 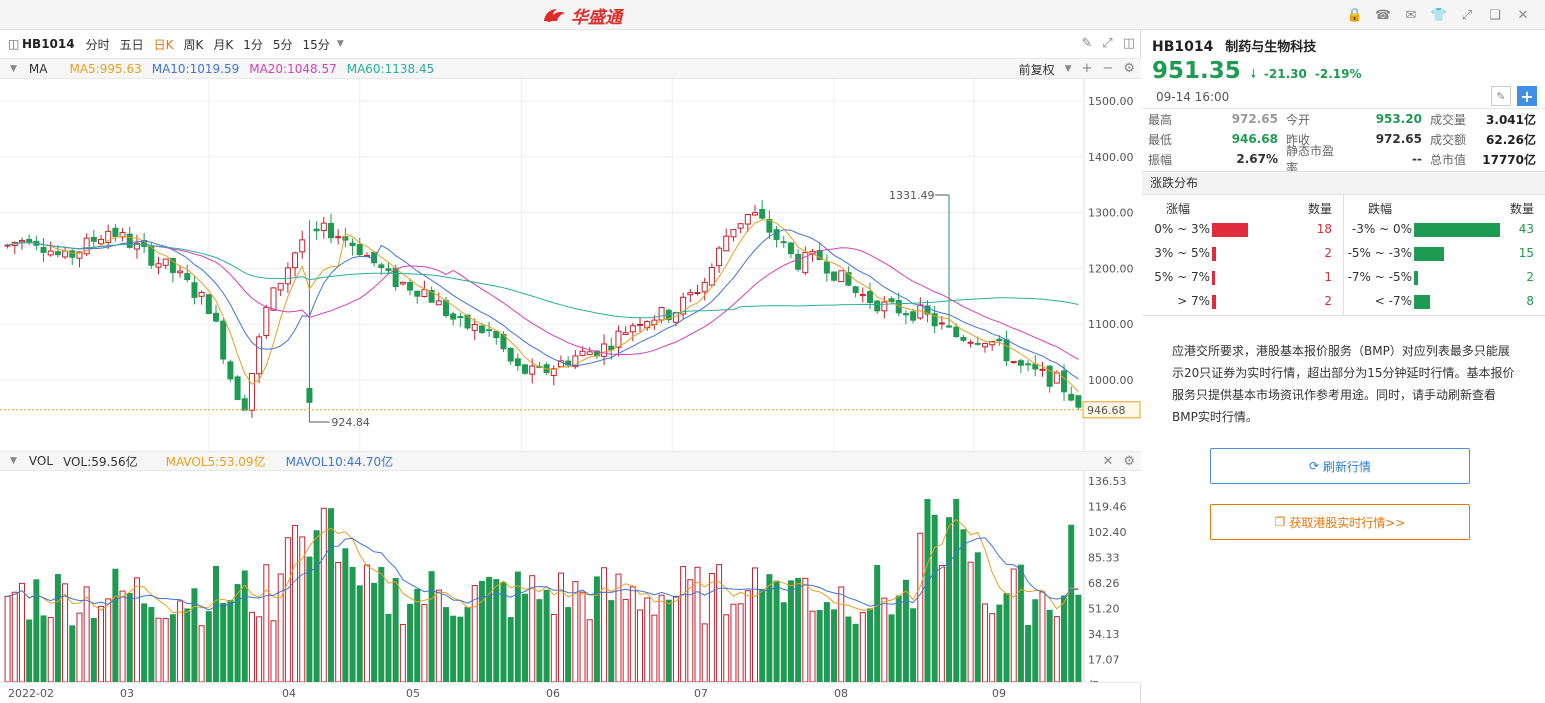 I want to click on vol-label: VOL, so click(x=41, y=461).